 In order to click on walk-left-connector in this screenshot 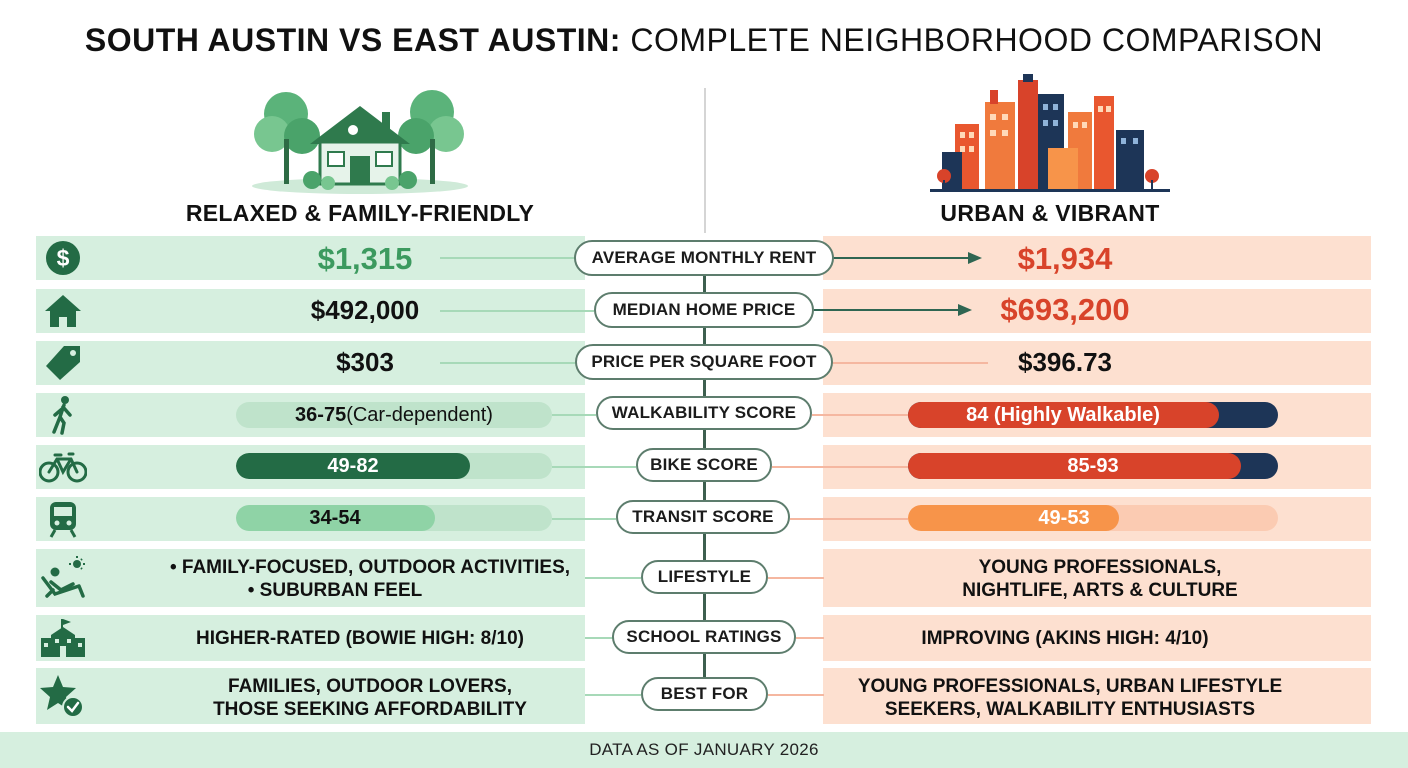, I will do `click(574, 415)`.